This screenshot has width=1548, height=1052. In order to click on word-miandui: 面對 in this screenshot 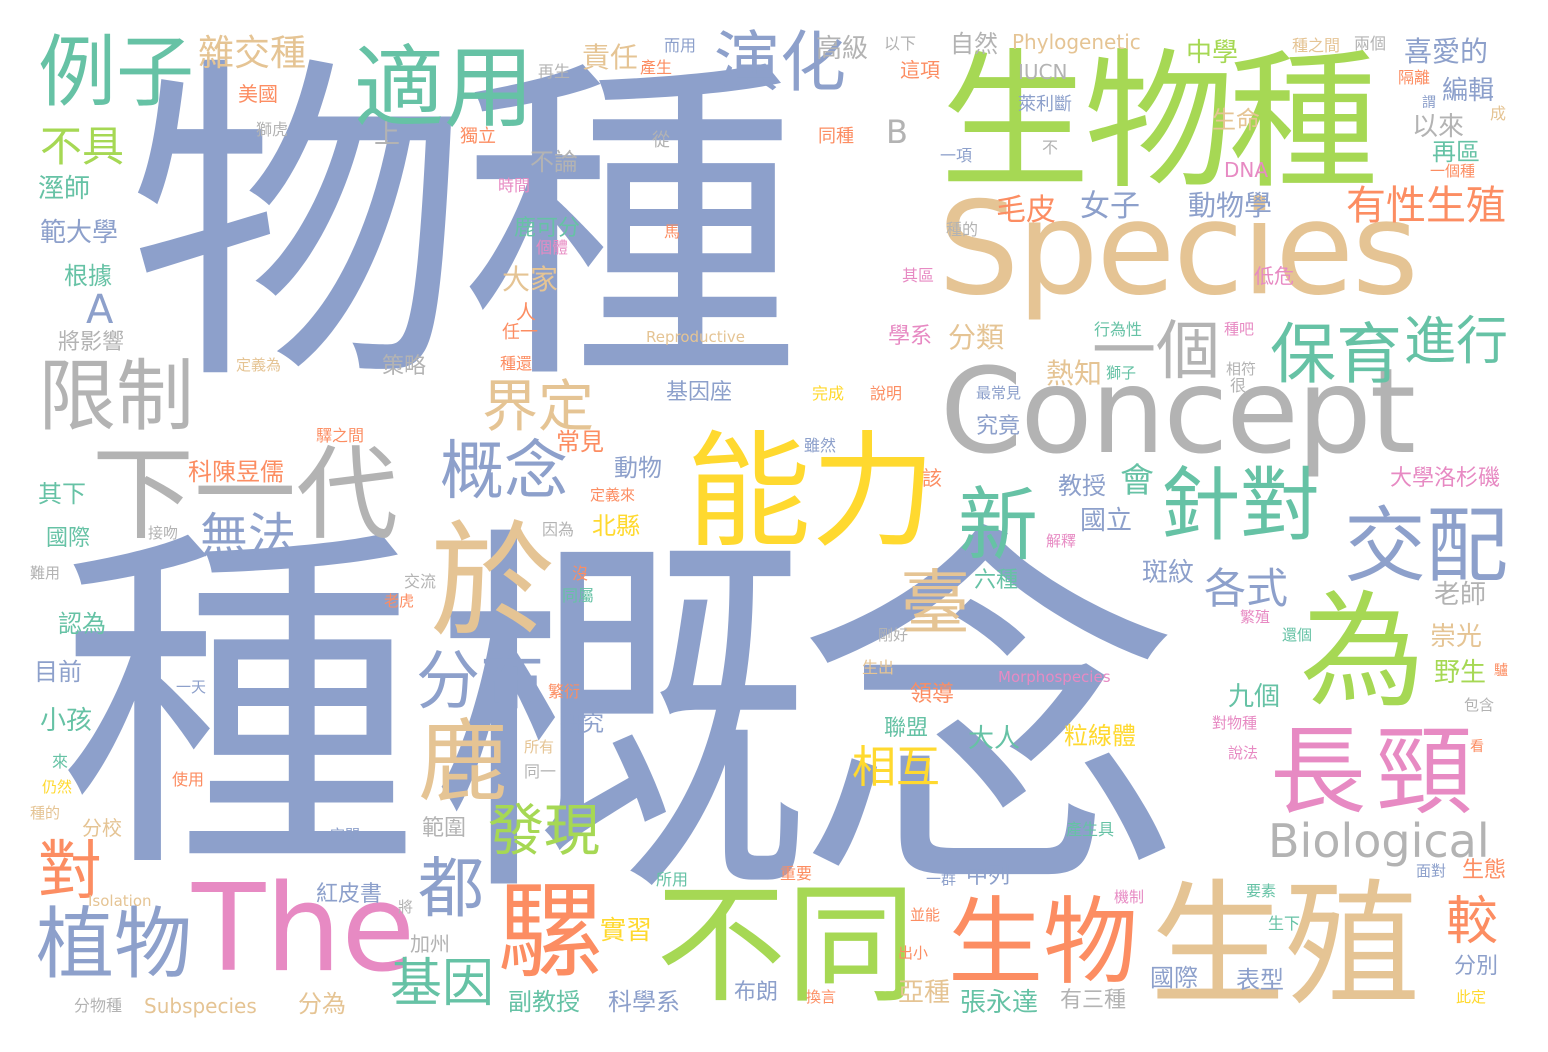, I will do `click(1431, 871)`.